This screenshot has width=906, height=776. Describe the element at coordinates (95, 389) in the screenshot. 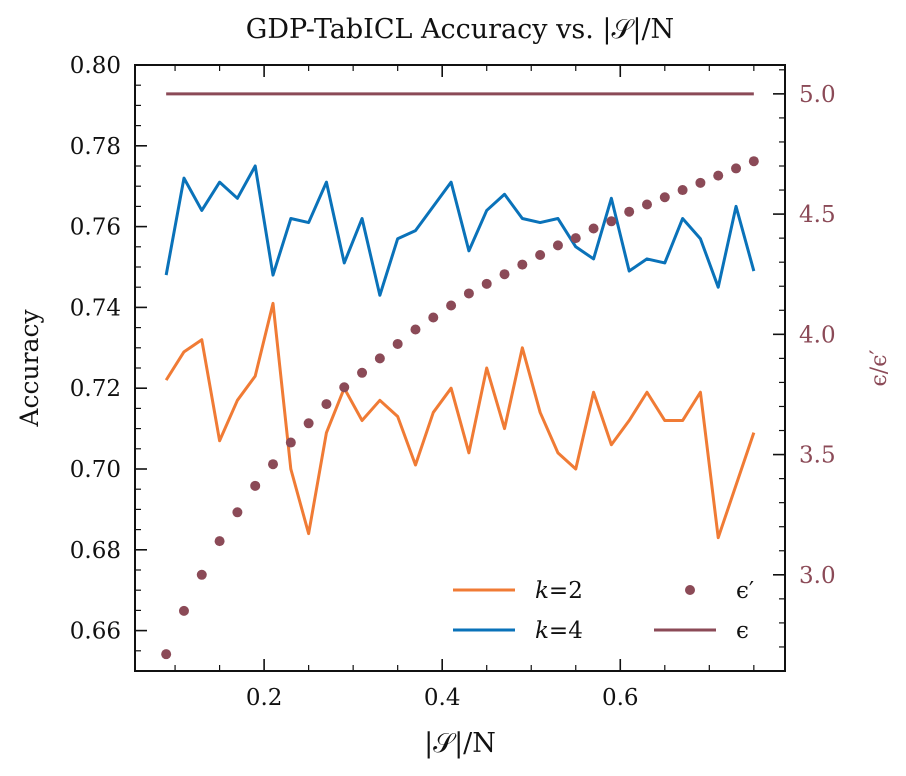

I see `y-tick-label: 0.72` at that location.